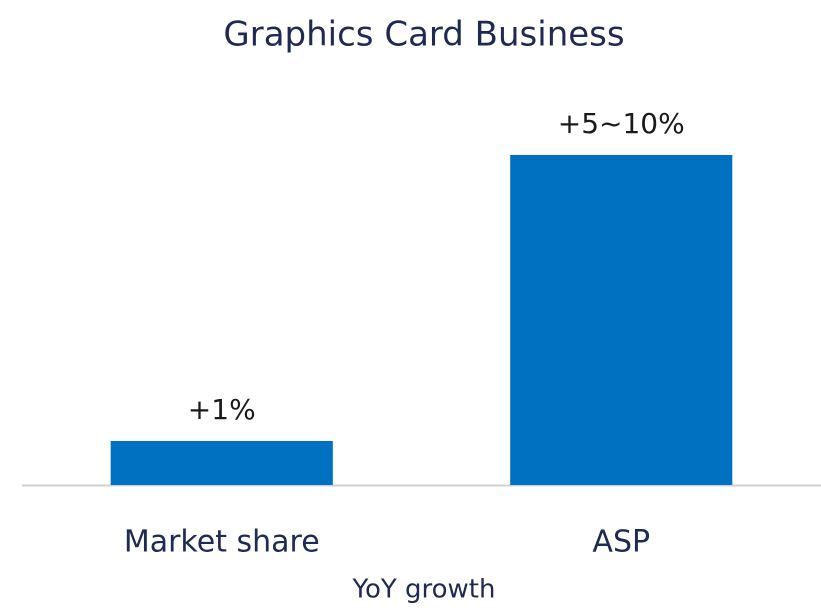 The width and height of the screenshot is (821, 613). What do you see at coordinates (621, 123) in the screenshot?
I see `data-label: +5~10%` at bounding box center [621, 123].